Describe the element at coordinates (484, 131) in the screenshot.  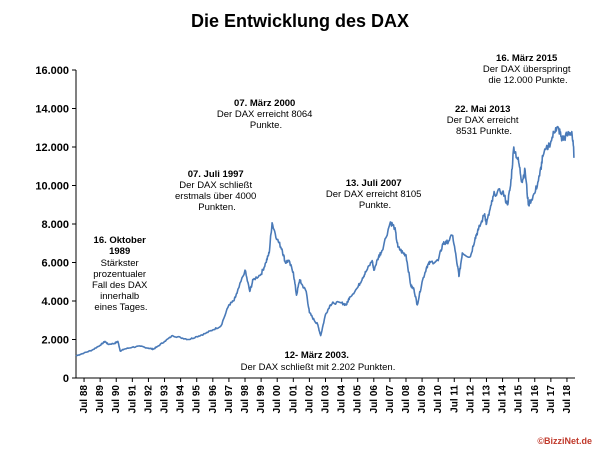
I see `annotation-2013-line: 8531 Punkte.` at that location.